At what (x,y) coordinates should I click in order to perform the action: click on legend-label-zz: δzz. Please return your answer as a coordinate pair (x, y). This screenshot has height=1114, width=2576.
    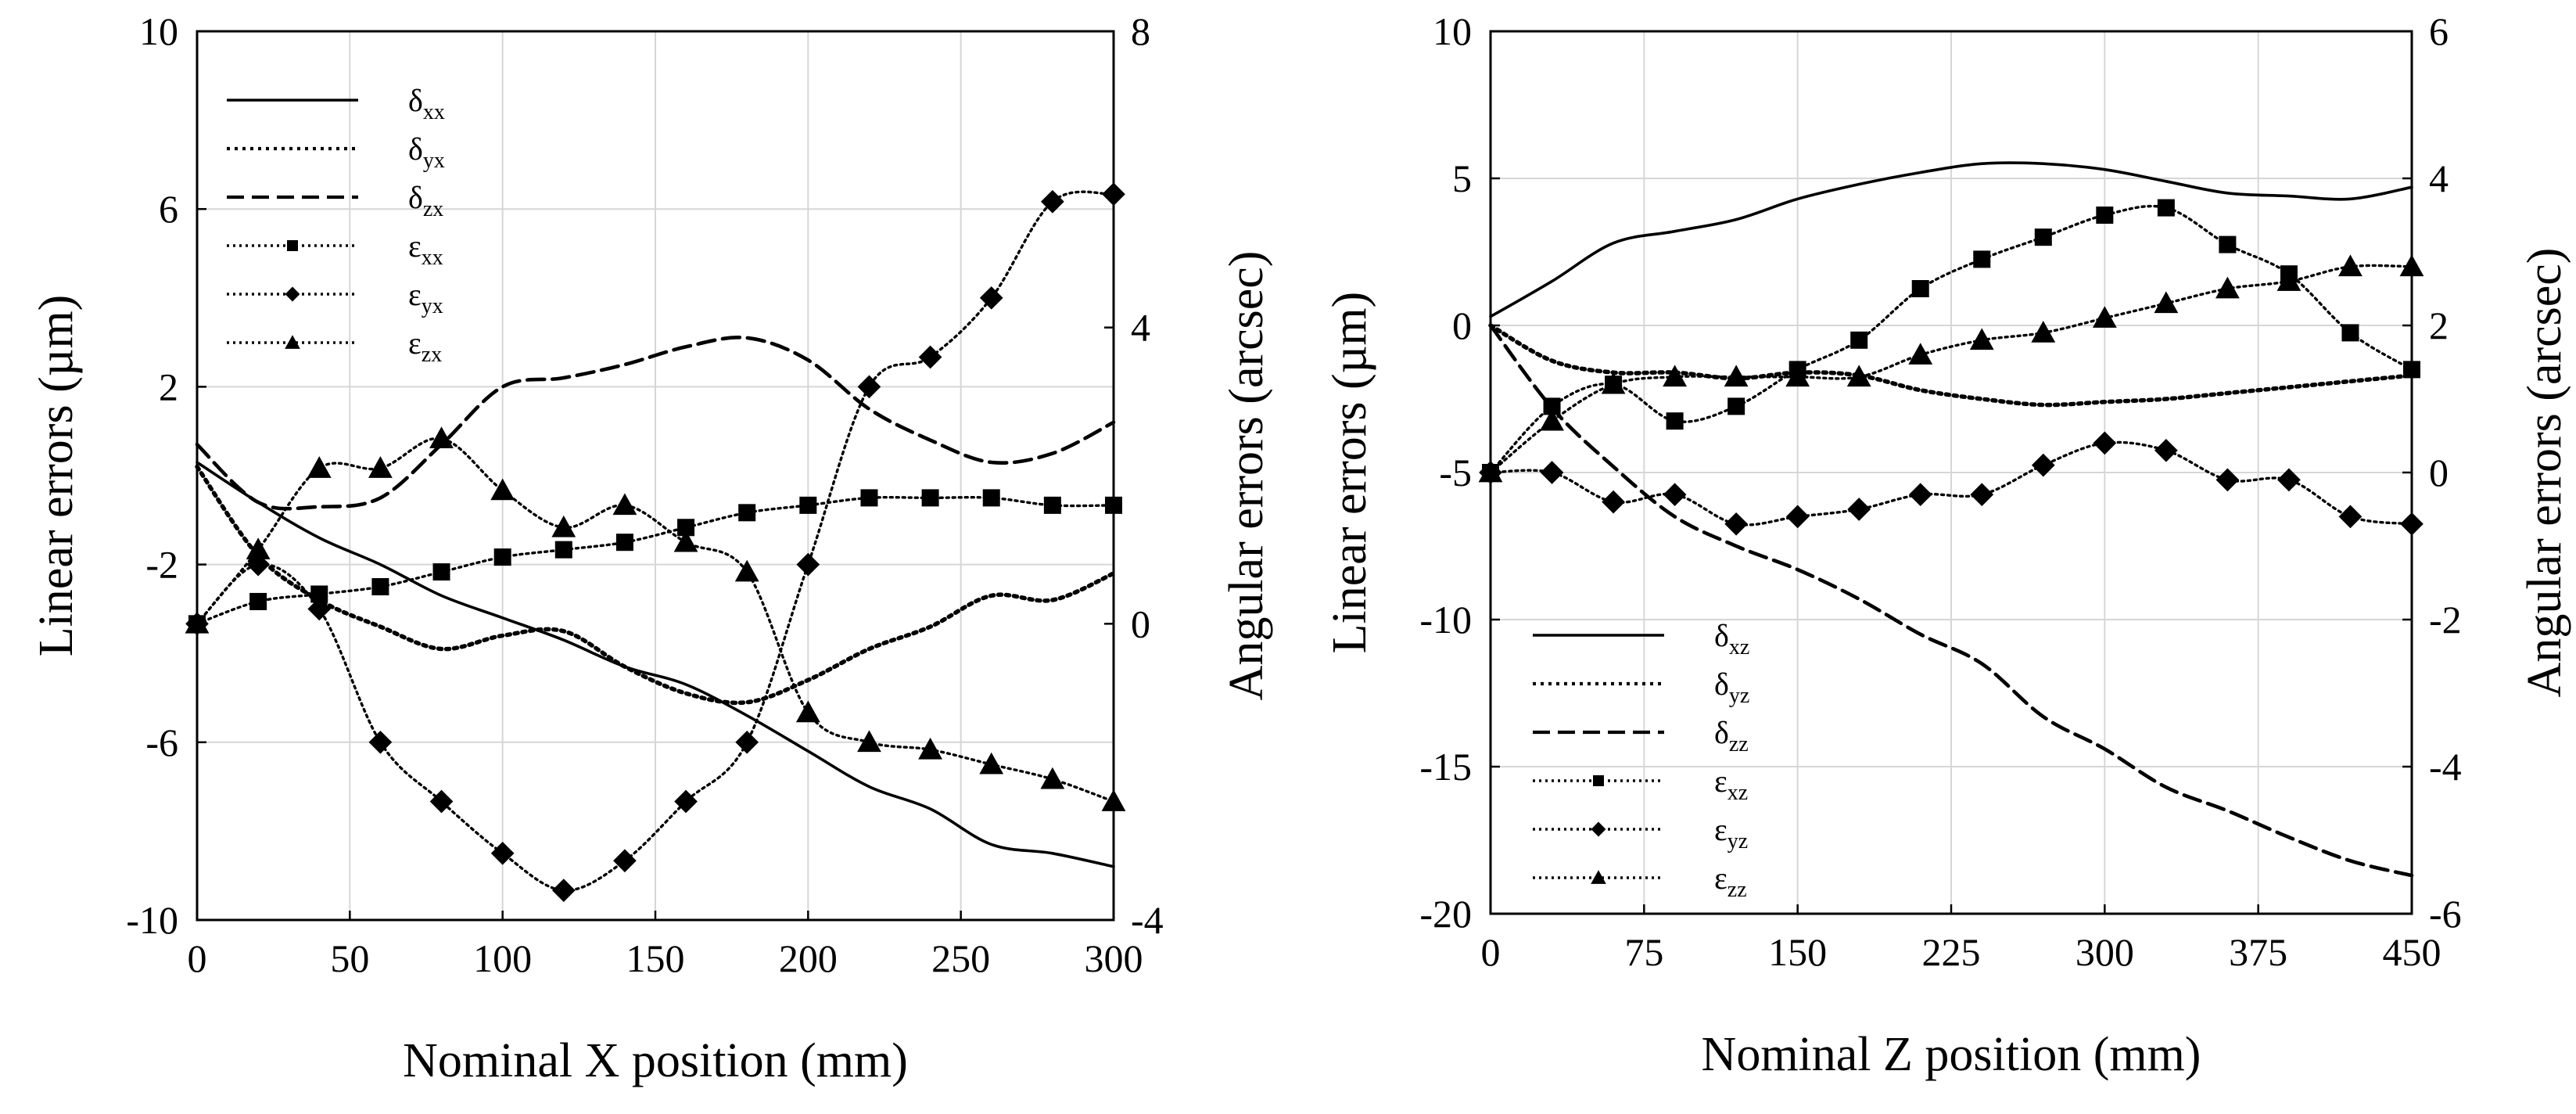
    Looking at the image, I should click on (1731, 736).